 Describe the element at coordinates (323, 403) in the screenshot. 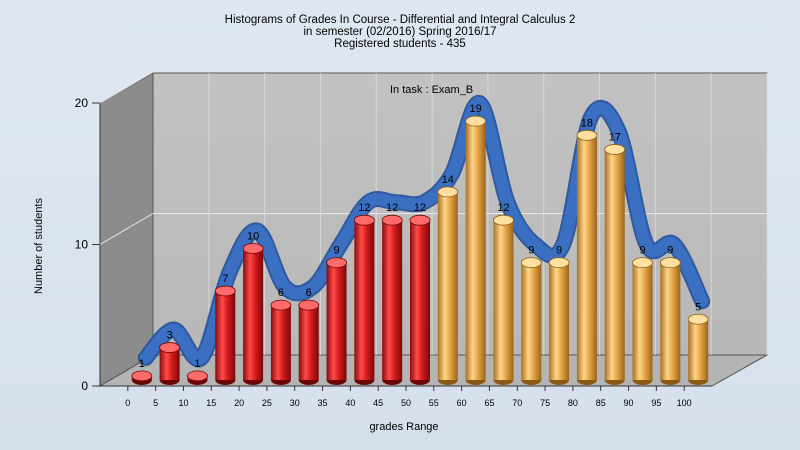

I see `x-tick-label: 35` at that location.